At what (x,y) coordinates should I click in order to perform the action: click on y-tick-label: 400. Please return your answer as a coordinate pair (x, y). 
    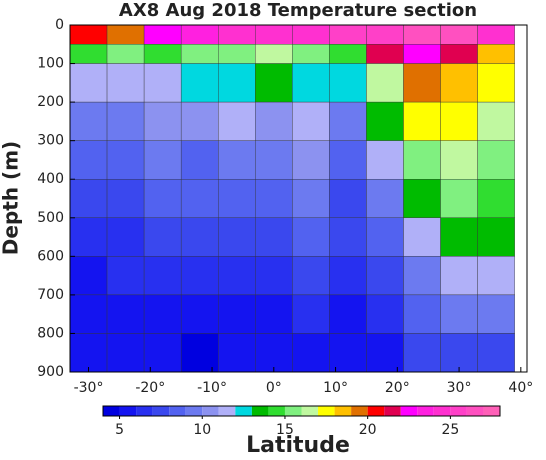
    Looking at the image, I should click on (50, 179).